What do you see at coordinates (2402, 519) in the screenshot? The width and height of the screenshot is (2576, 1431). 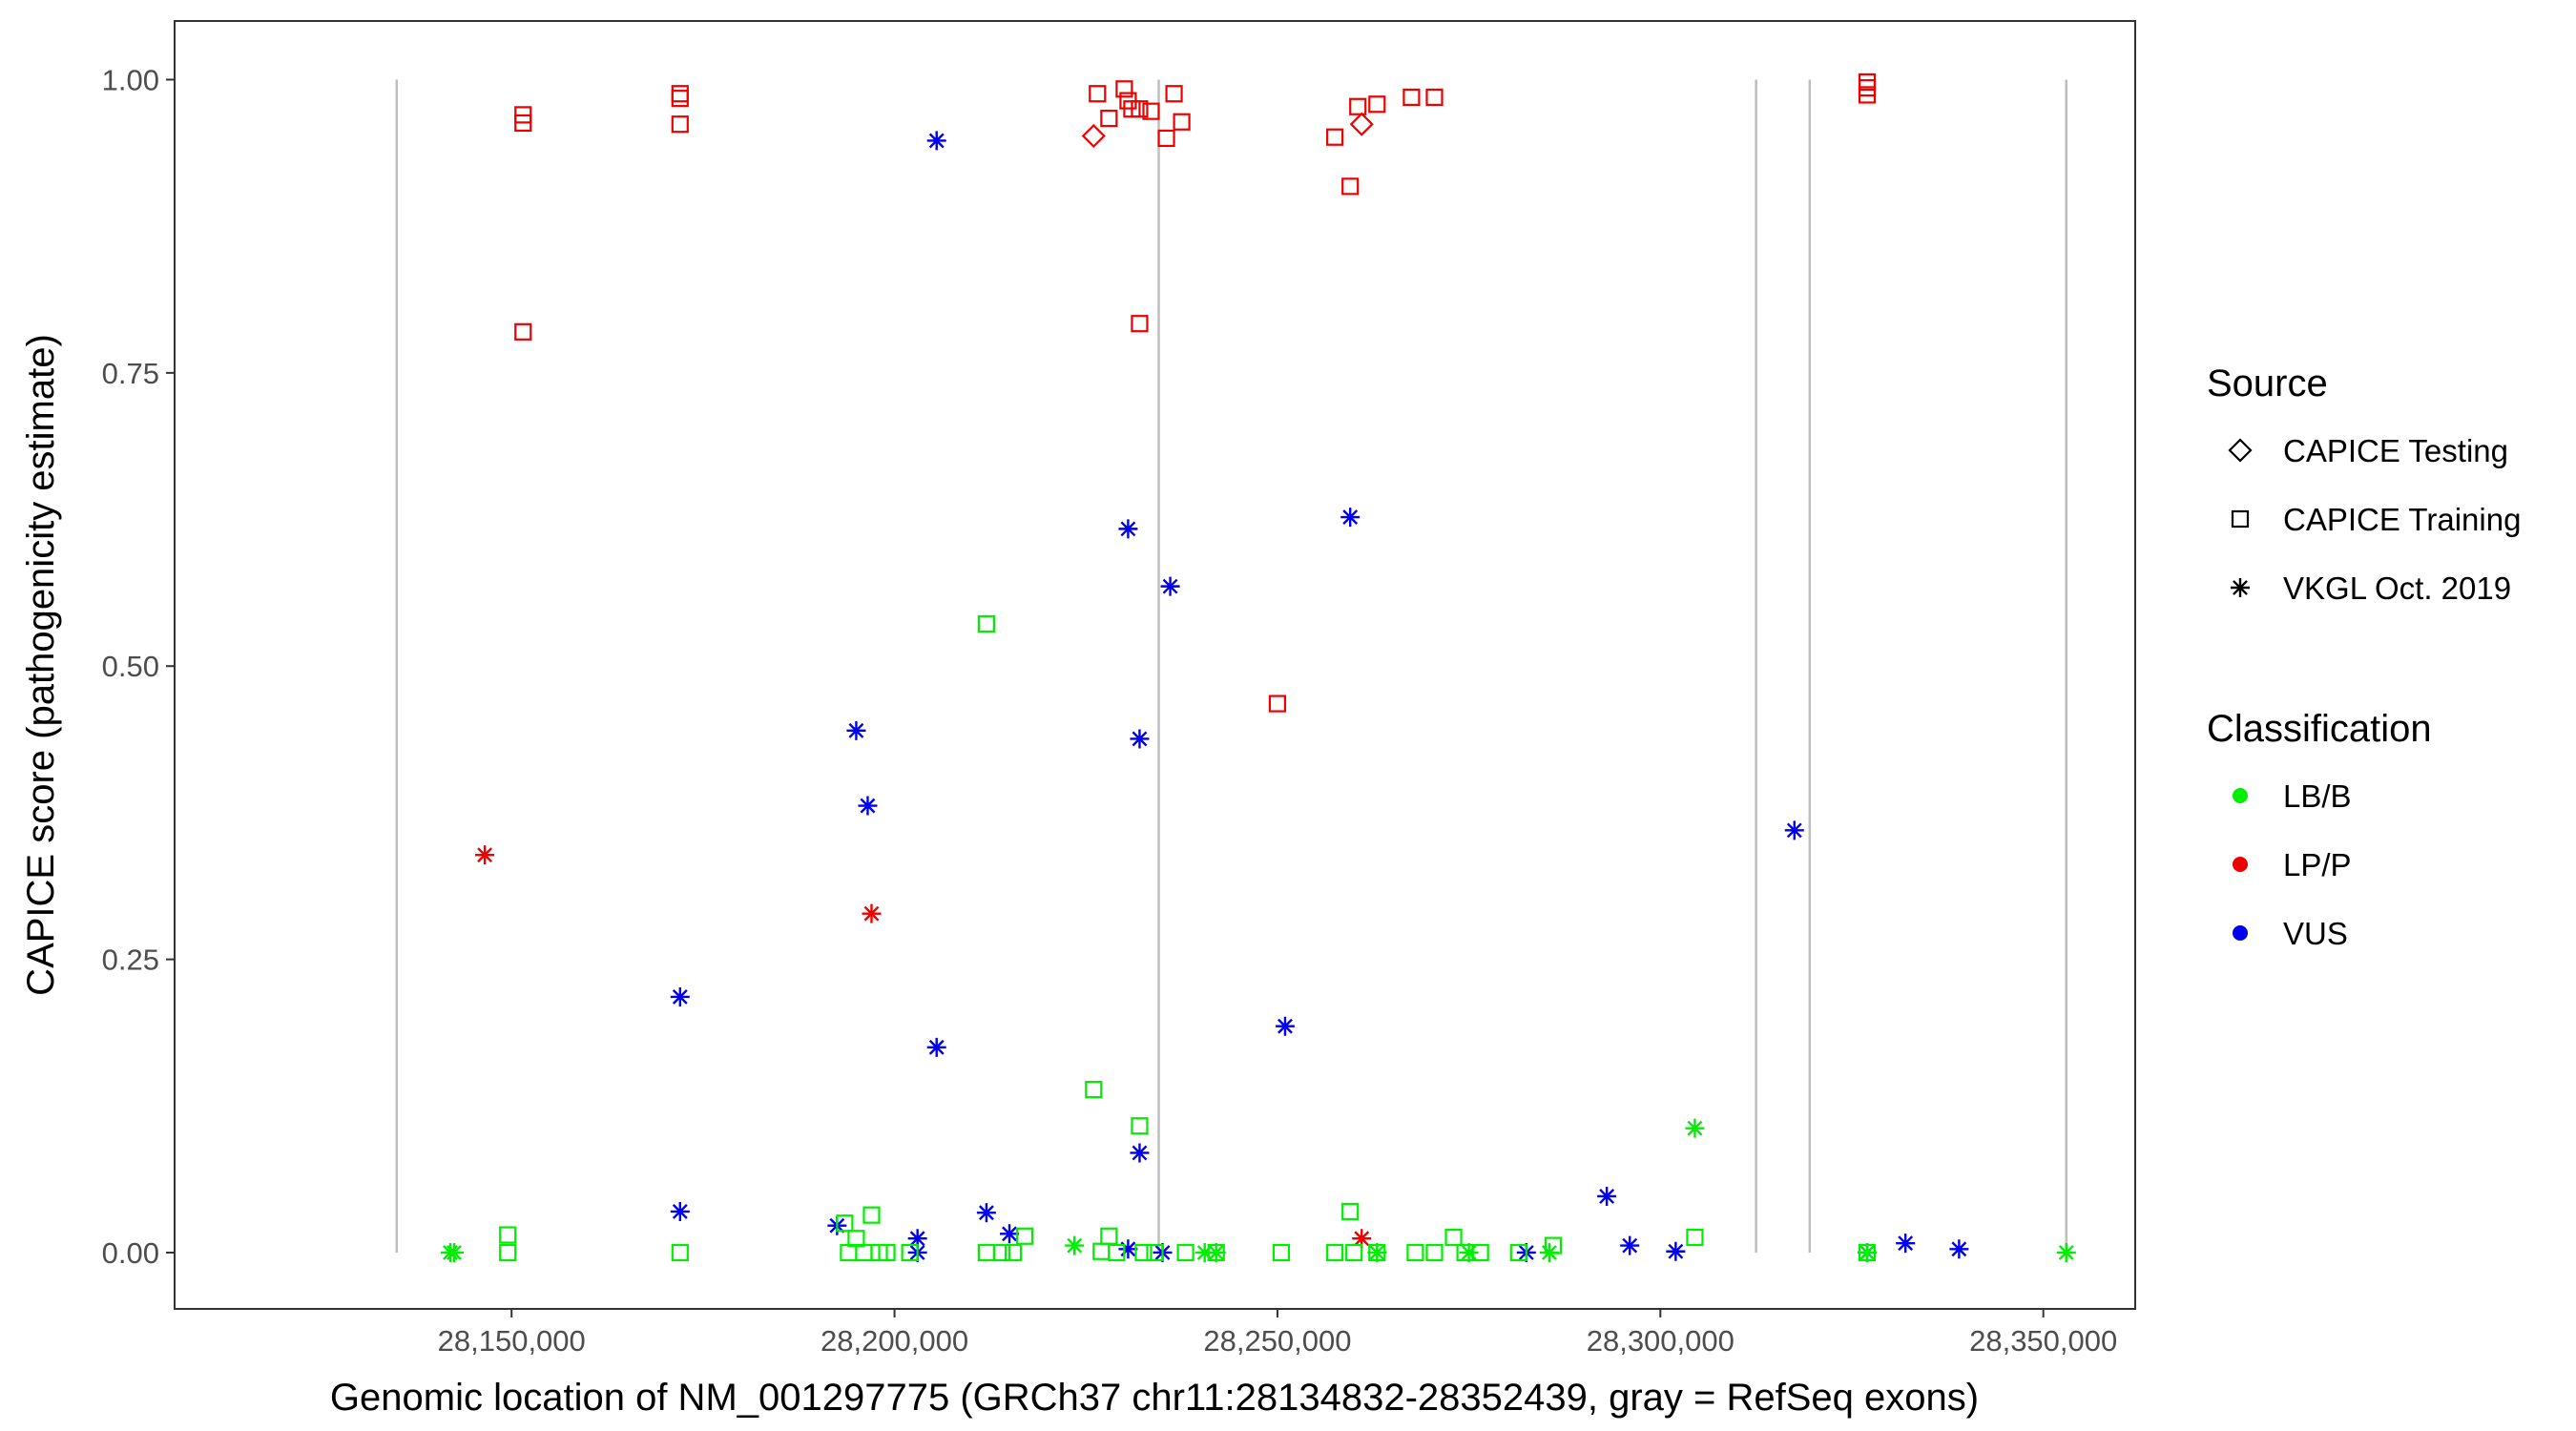 I see `legend-source-label: CAPICE Training` at bounding box center [2402, 519].